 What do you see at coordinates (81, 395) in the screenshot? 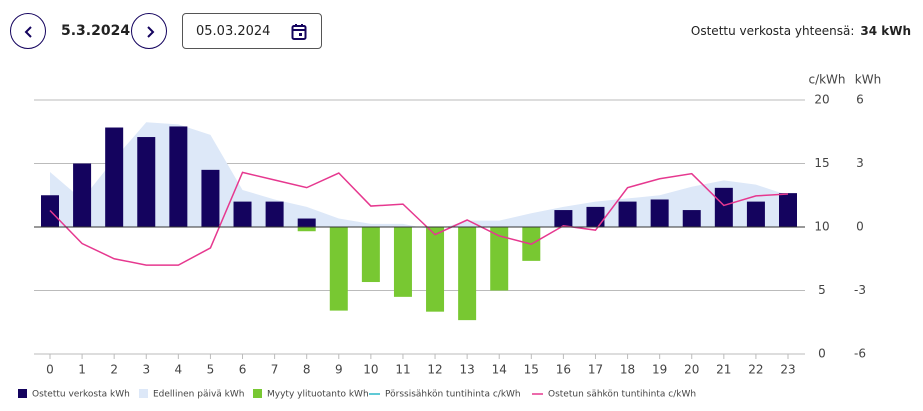
I see `legend-label: Ostettu verkosta kWh` at bounding box center [81, 395].